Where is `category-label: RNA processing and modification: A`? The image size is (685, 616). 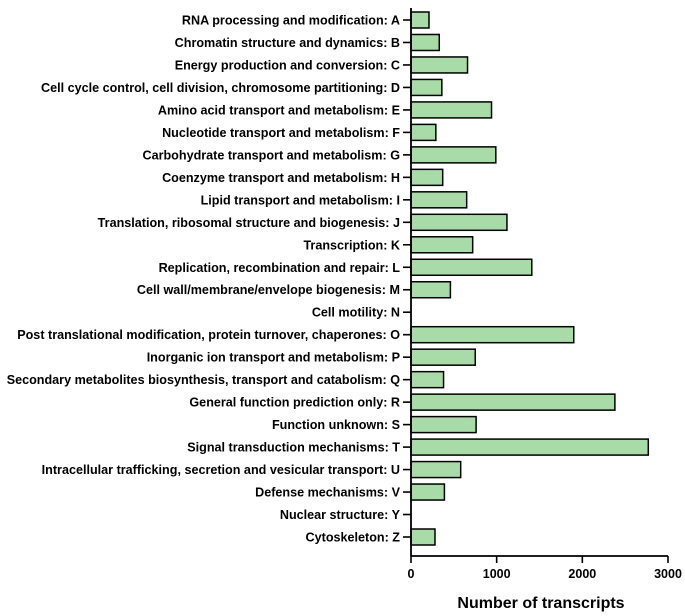 category-label: RNA processing and modification: A is located at coordinates (291, 21).